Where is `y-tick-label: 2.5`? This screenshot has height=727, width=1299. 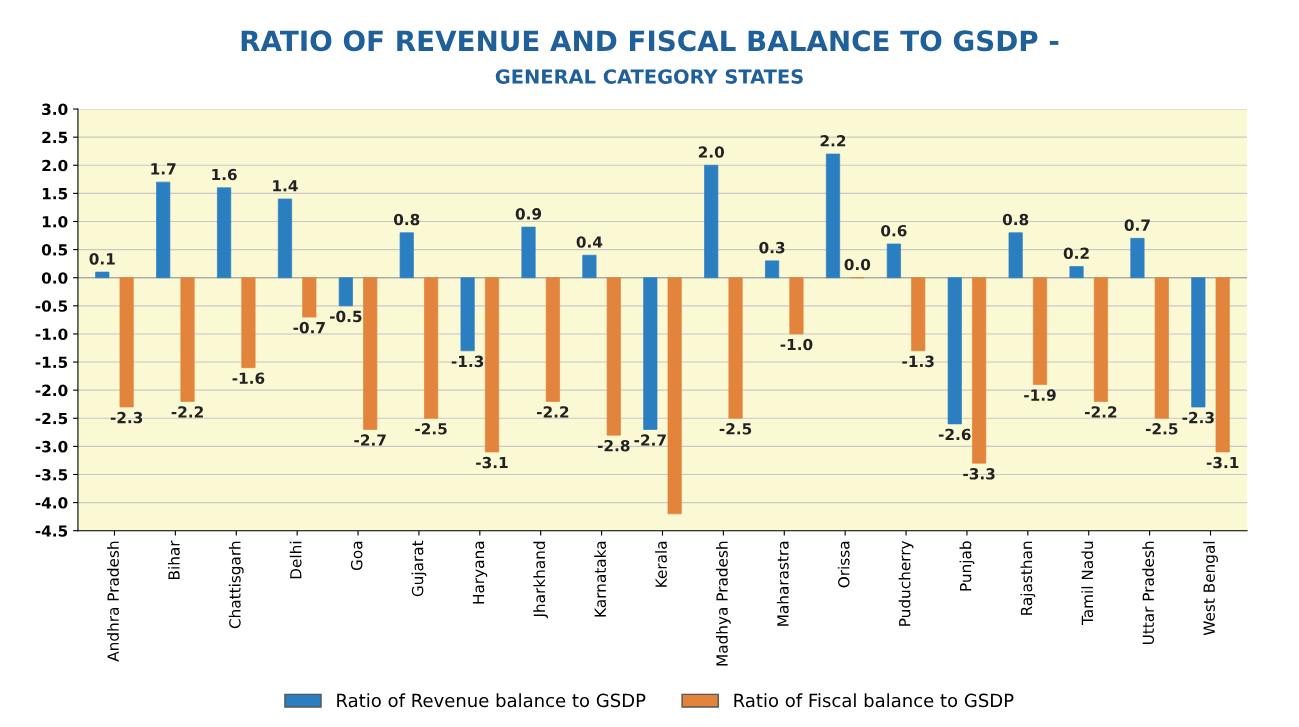
y-tick-label: 2.5 is located at coordinates (55, 137).